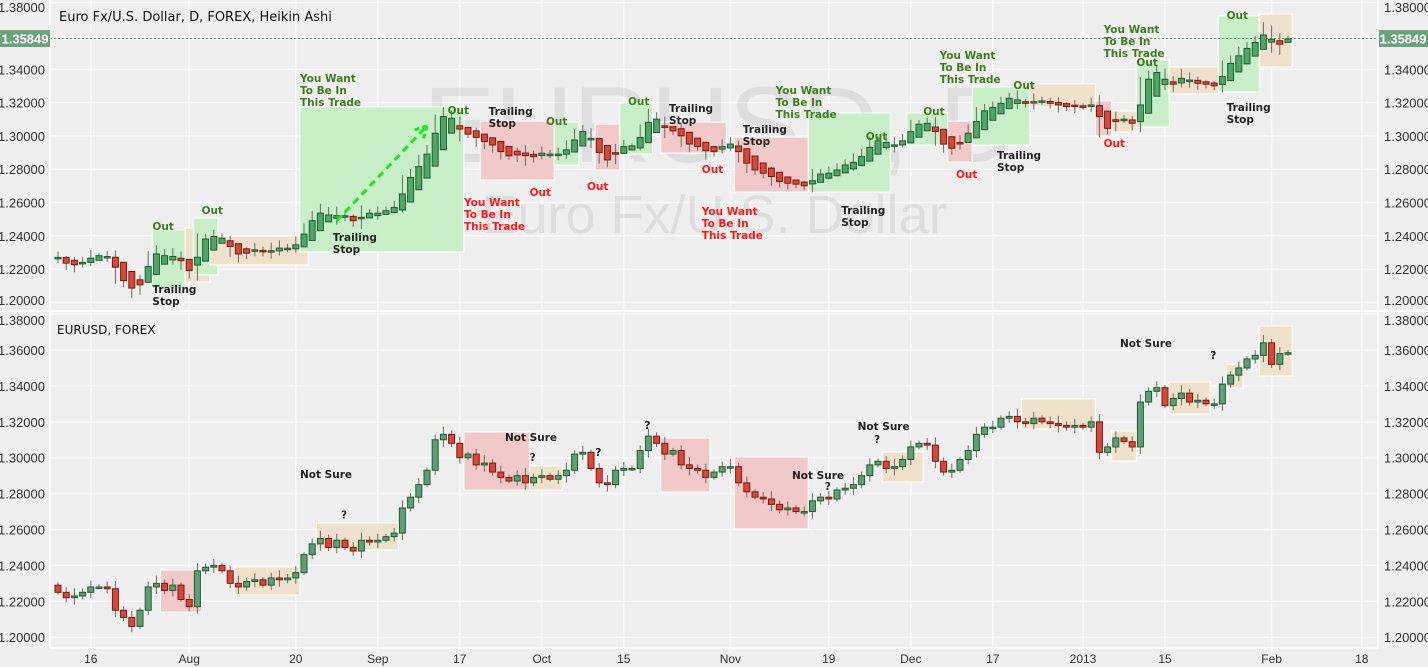 The height and width of the screenshot is (667, 1428). What do you see at coordinates (1406, 203) in the screenshot?
I see `price-tick-right: 1.26000` at bounding box center [1406, 203].